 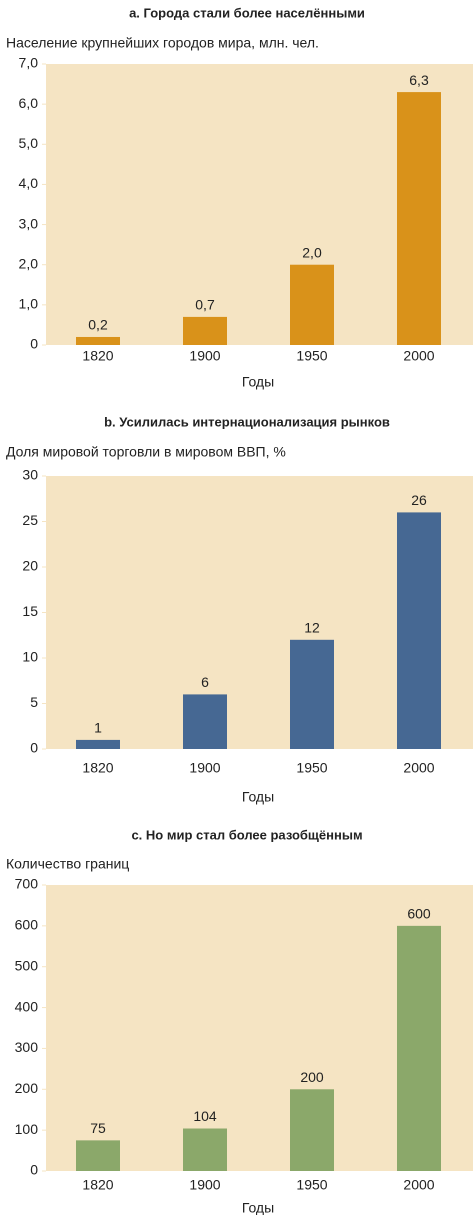 I want to click on data-label: 104, so click(x=205, y=1116).